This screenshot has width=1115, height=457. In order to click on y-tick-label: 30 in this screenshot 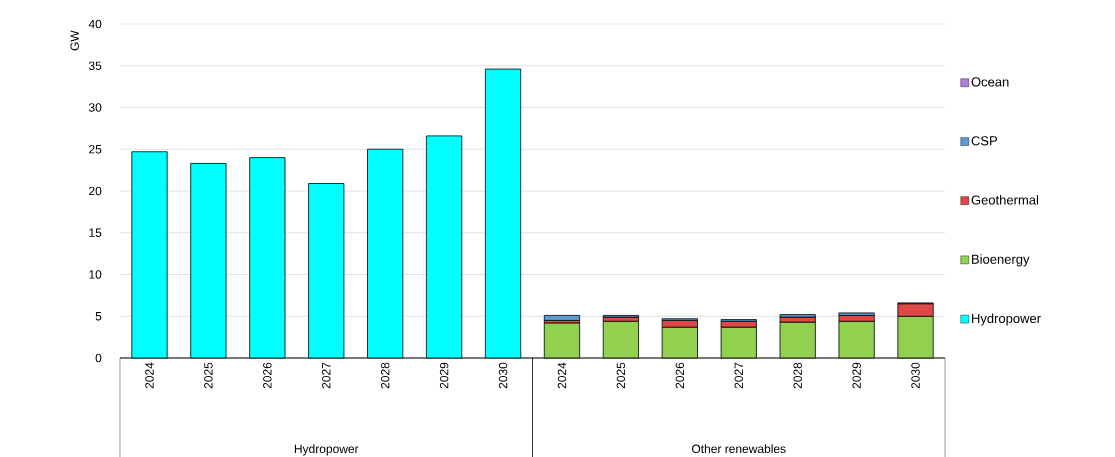, I will do `click(95, 107)`.